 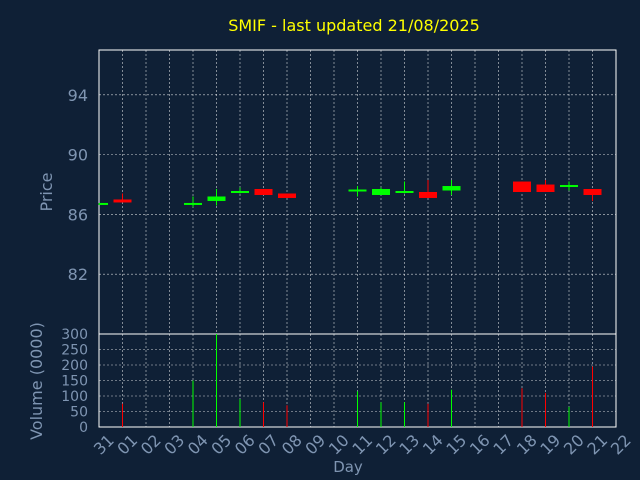 What do you see at coordinates (79, 413) in the screenshot?
I see `volume-tick-label: 50` at bounding box center [79, 413].